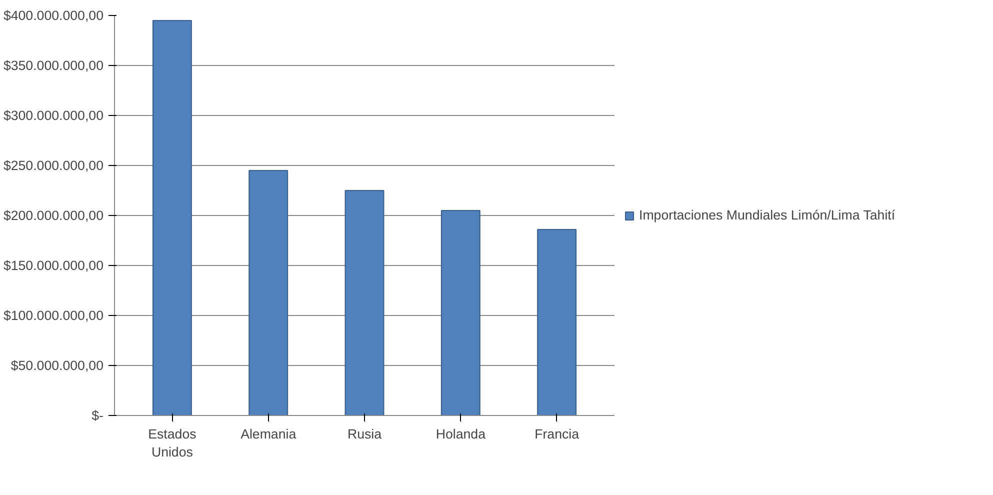 Image resolution: width=993 pixels, height=495 pixels. Describe the element at coordinates (53, 15) in the screenshot. I see `y-tick-label: $400.000.000,00` at that location.